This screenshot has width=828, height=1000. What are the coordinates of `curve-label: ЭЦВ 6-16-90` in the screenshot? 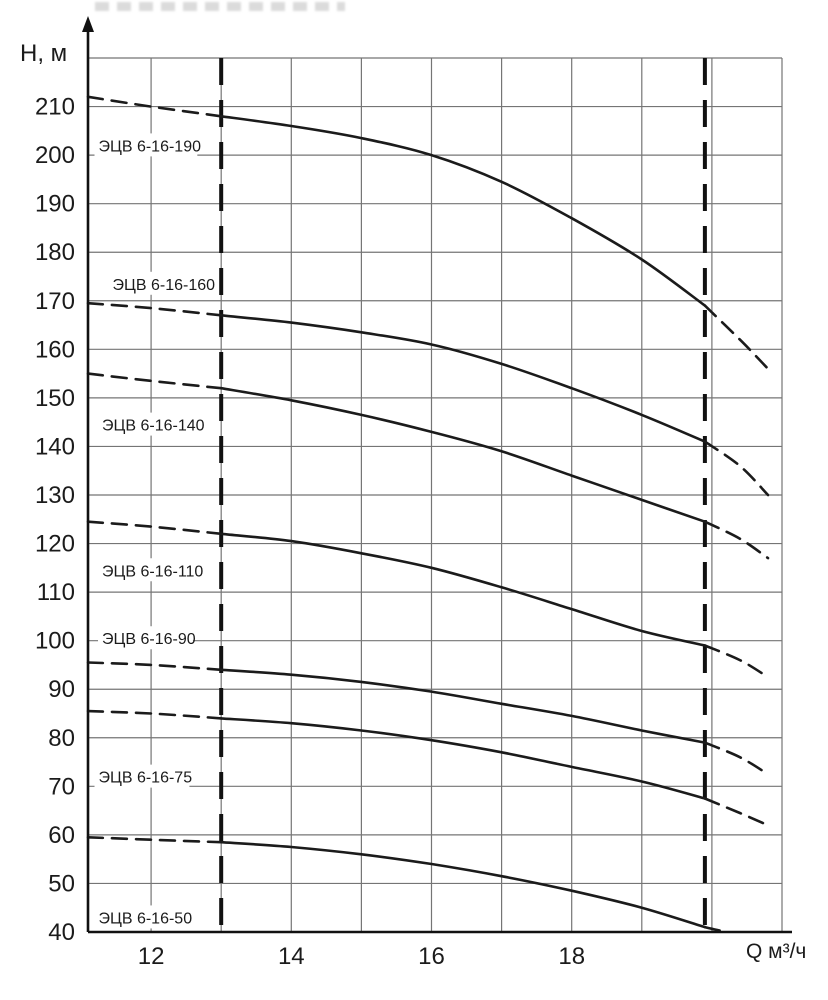 It's located at (149, 639).